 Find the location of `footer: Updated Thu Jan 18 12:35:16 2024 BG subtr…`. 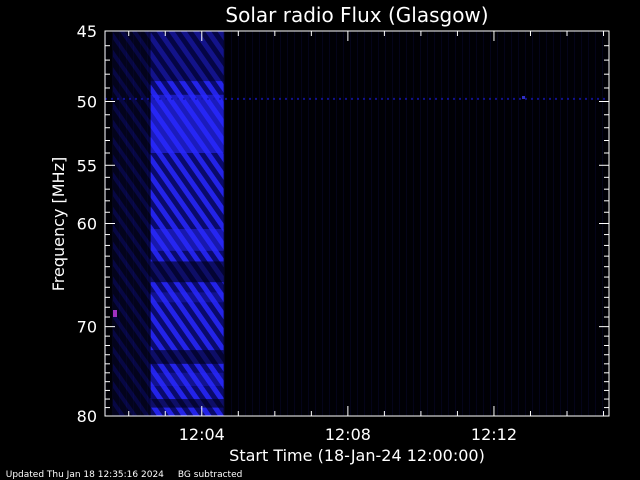

footer: Updated Thu Jan 18 12:35:16 2024 BG subtr… is located at coordinates (128, 470).